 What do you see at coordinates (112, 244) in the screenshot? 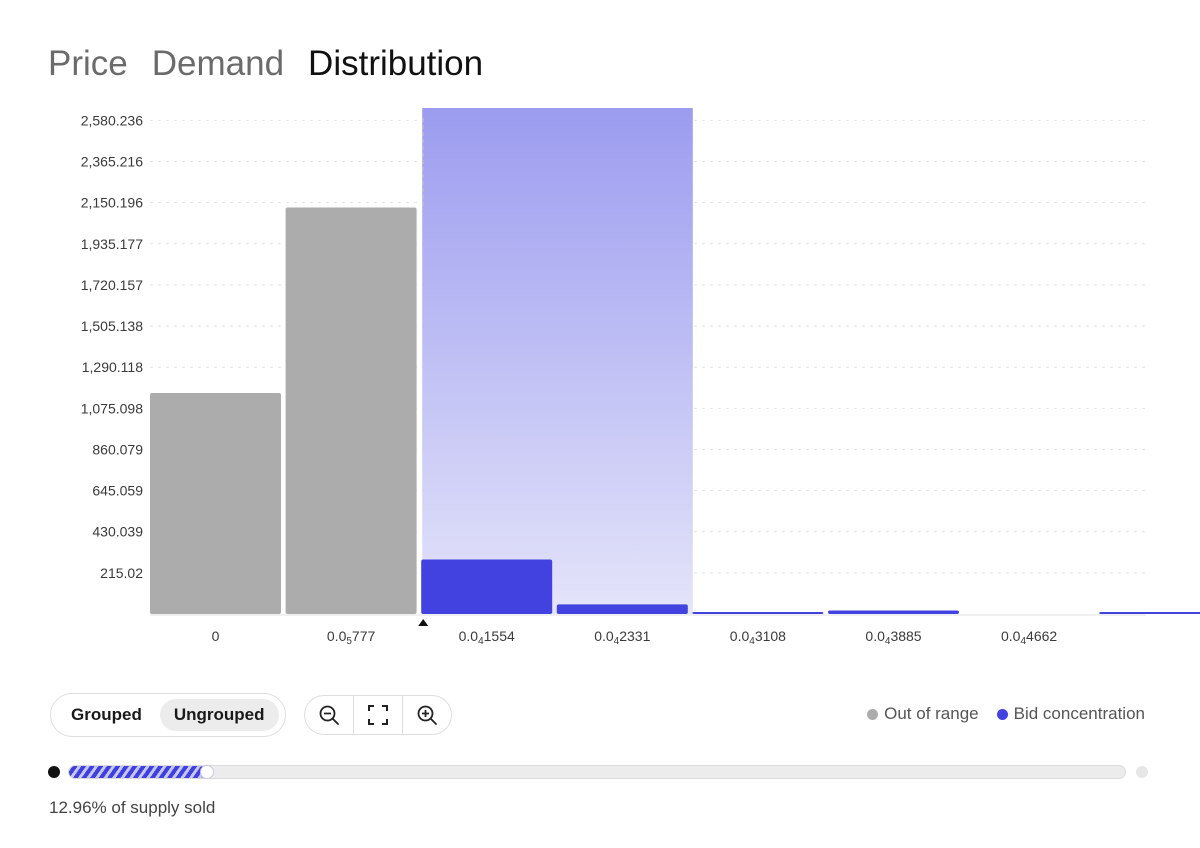
I see `y-tick-label: 1,935.177` at bounding box center [112, 244].